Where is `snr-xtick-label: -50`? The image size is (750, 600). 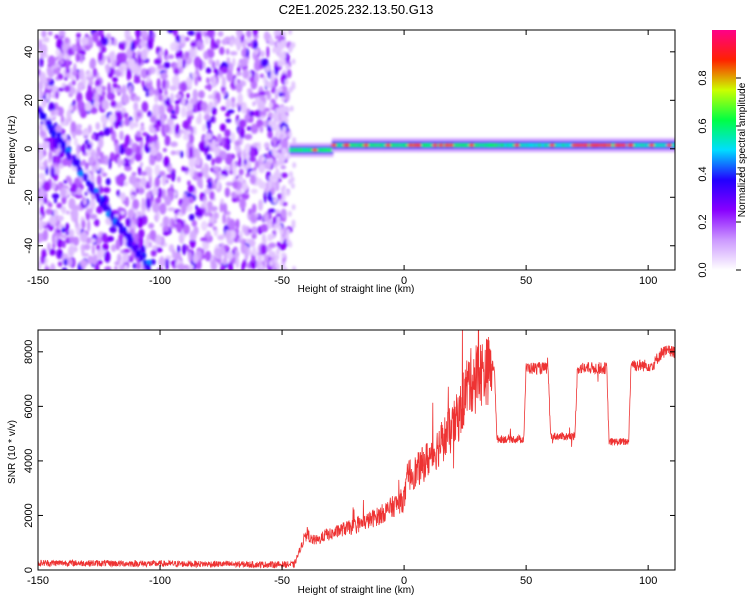
snr-xtick-label: -50 is located at coordinates (282, 581).